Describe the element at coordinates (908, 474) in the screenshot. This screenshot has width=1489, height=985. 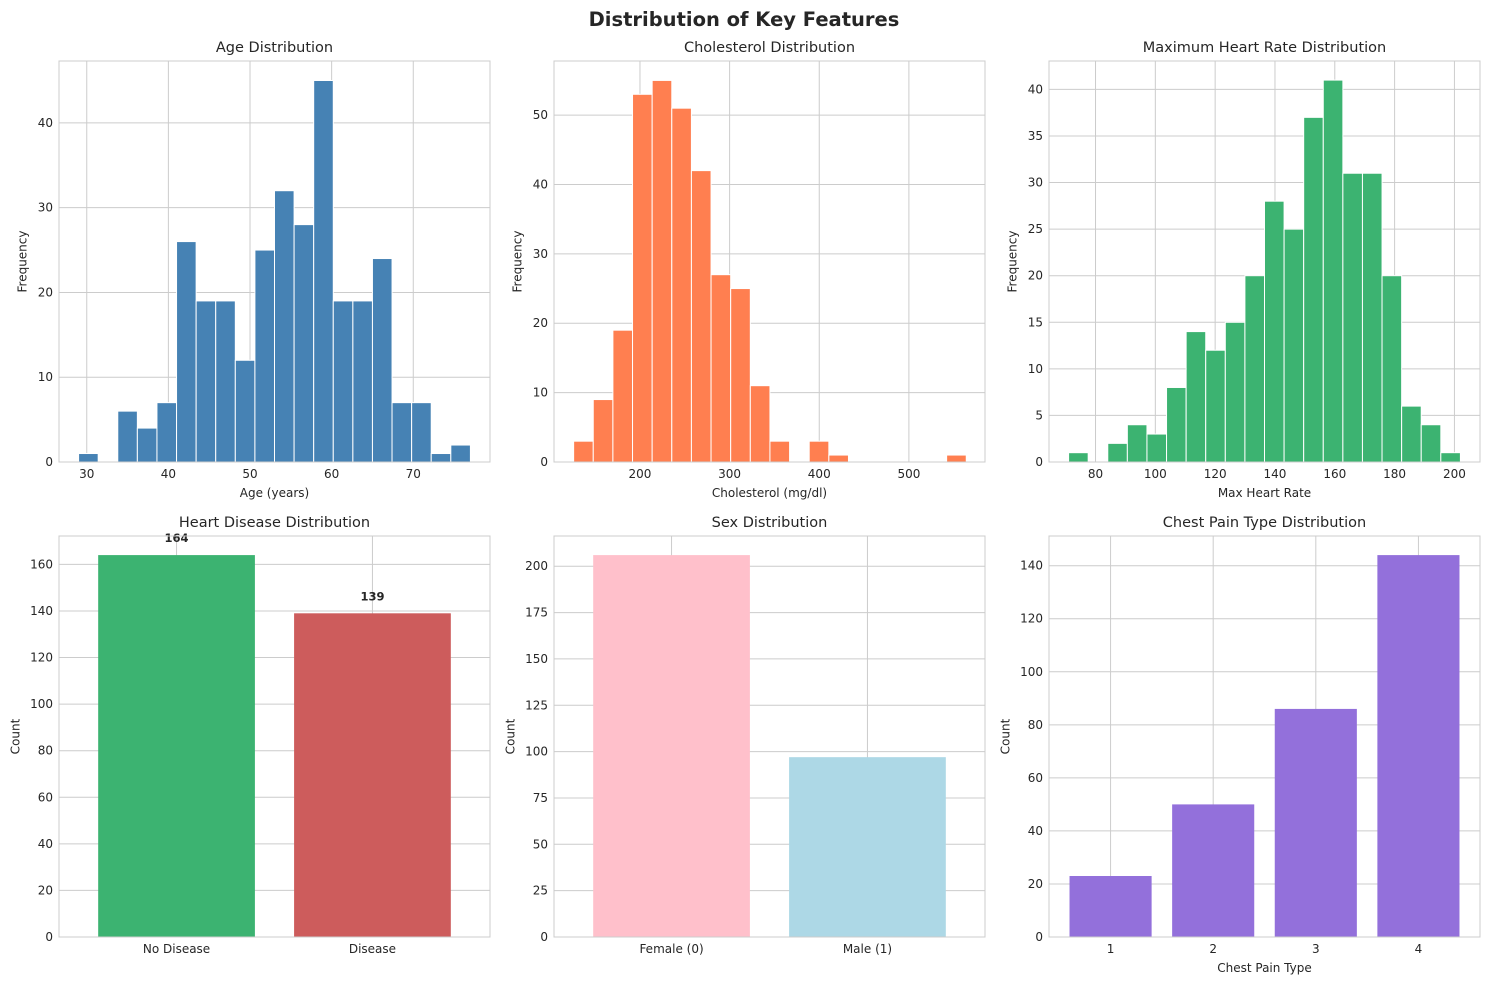
I see `x-tick-label: 500` at that location.